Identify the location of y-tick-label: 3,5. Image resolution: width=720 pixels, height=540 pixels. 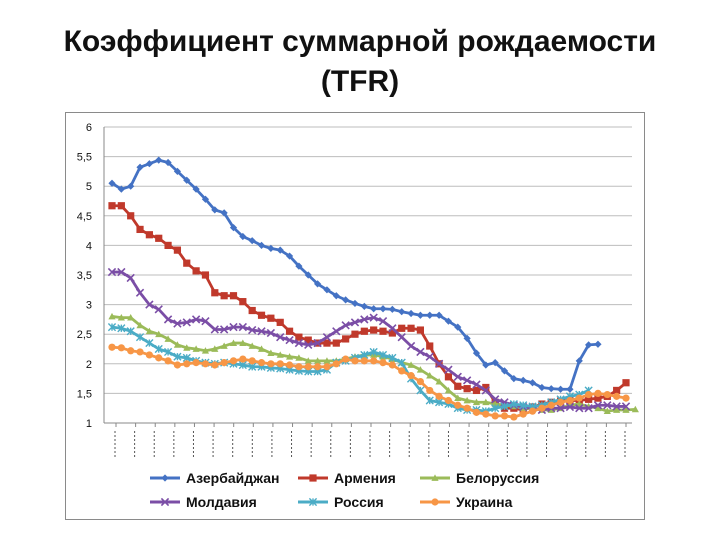
(84, 276).